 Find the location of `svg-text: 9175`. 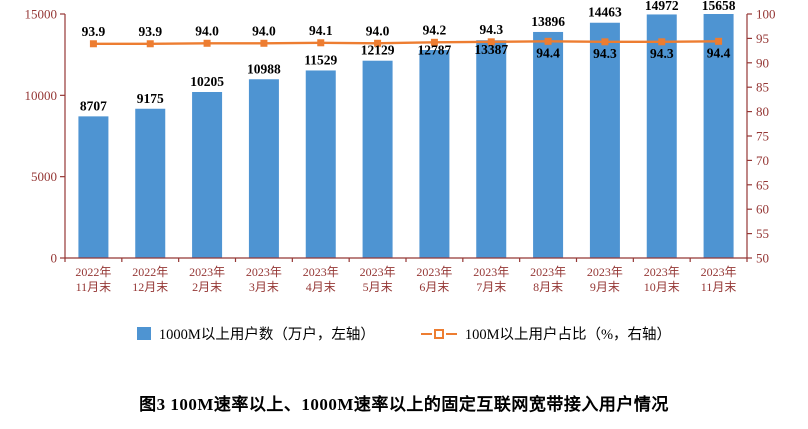

svg-text: 9175 is located at coordinates (150, 98).